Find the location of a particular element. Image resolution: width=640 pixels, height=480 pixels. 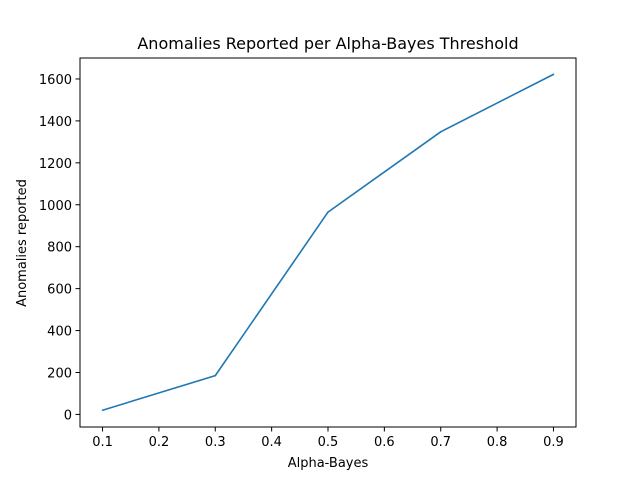

y-tick-label: 1200 is located at coordinates (55, 164).